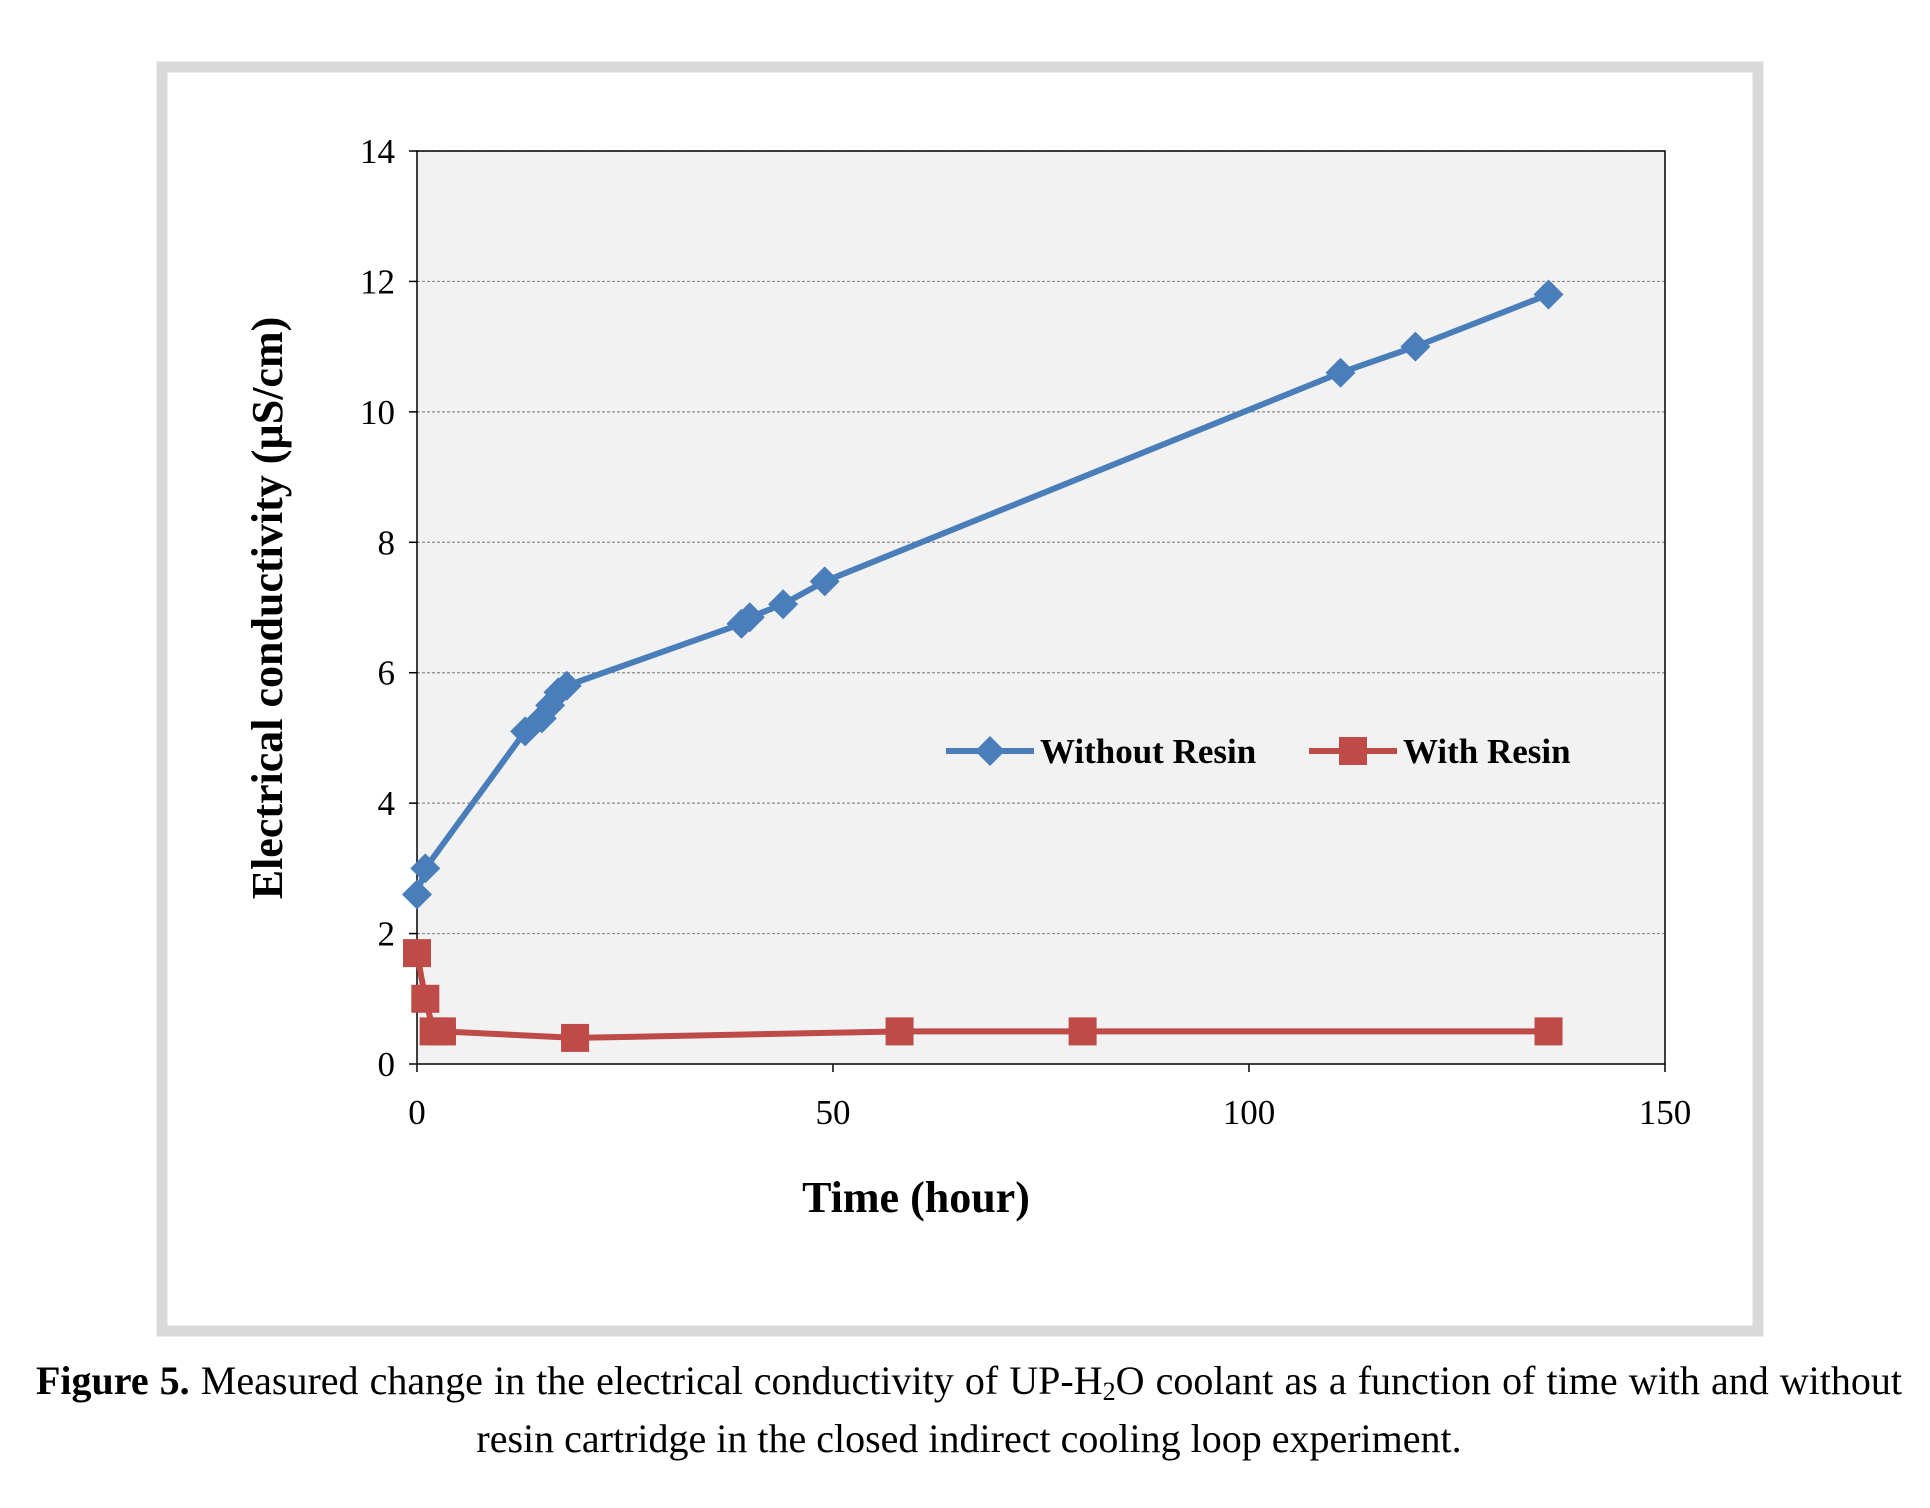 This screenshot has width=1930, height=1508. I want to click on x-tick-label: 50, so click(833, 1112).